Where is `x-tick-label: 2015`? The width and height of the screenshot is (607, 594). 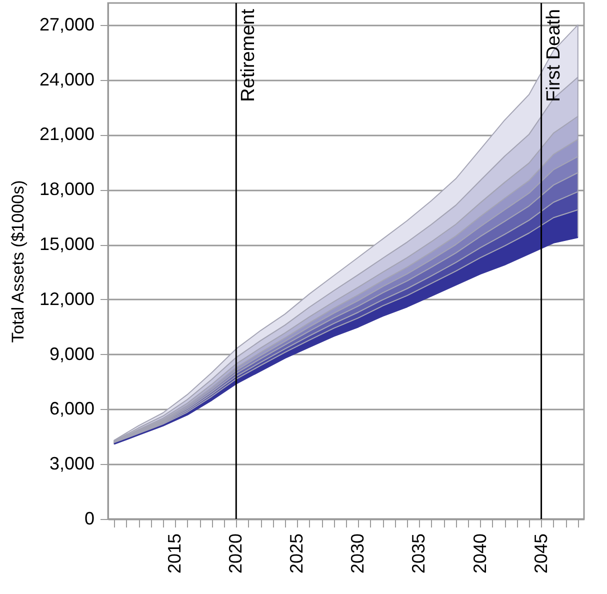 x-tick-label: 2015 is located at coordinates (174, 554).